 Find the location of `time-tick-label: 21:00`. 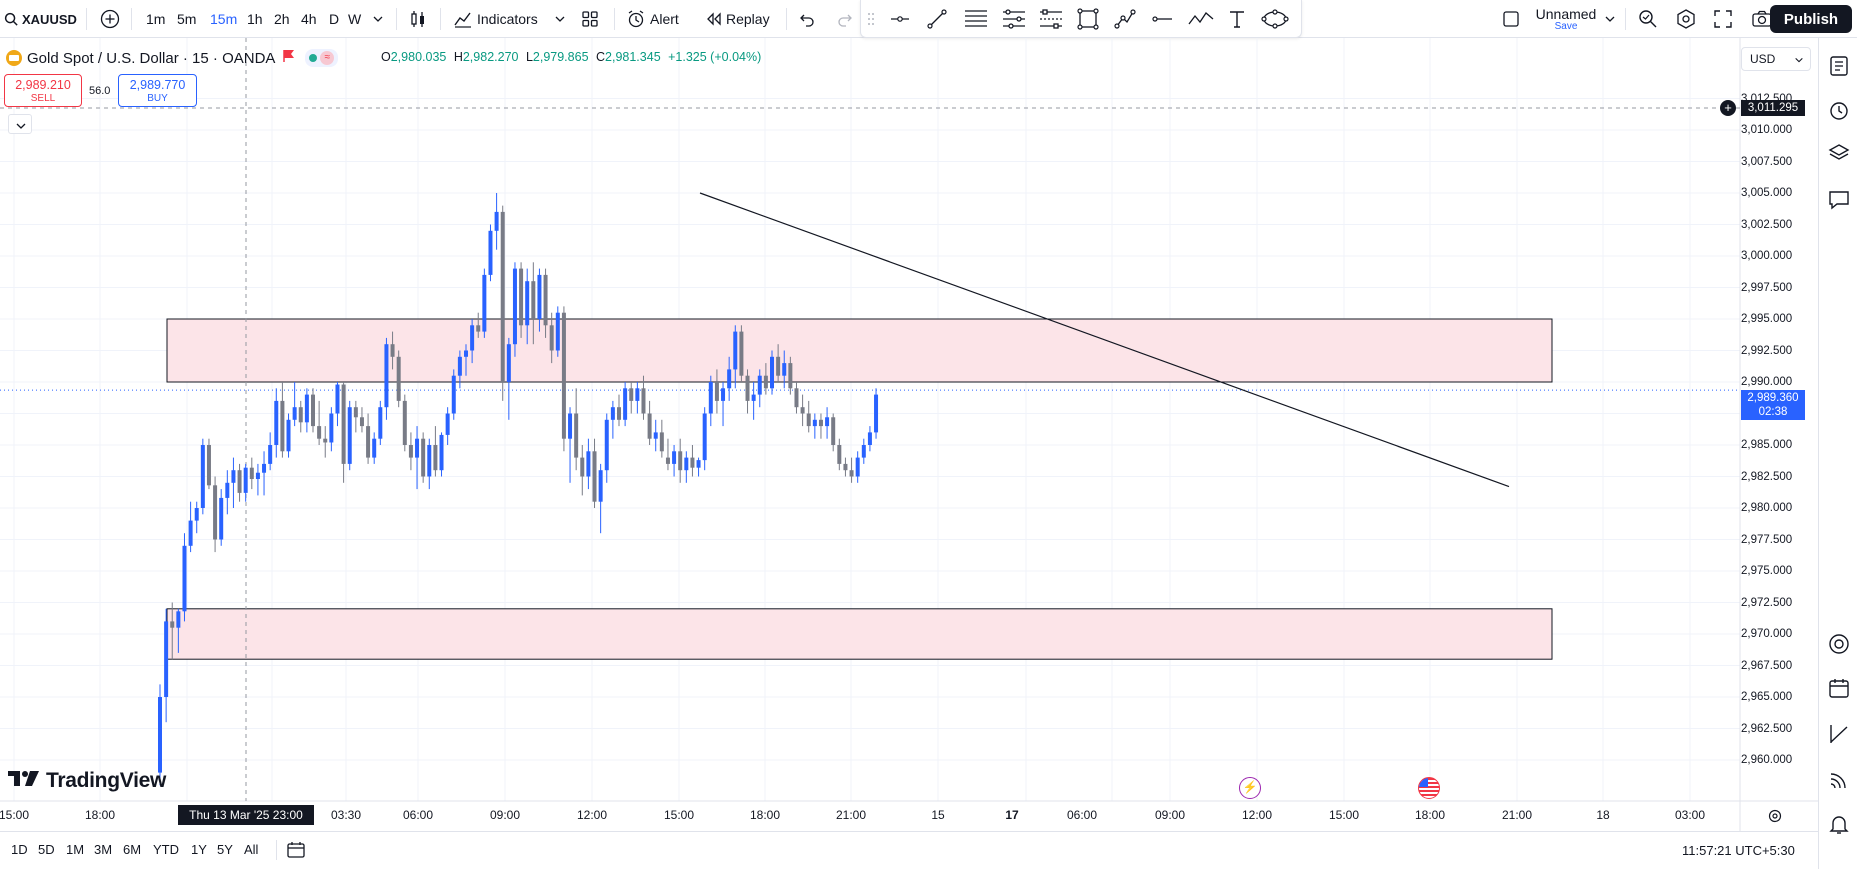

time-tick-label: 21:00 is located at coordinates (1517, 815).